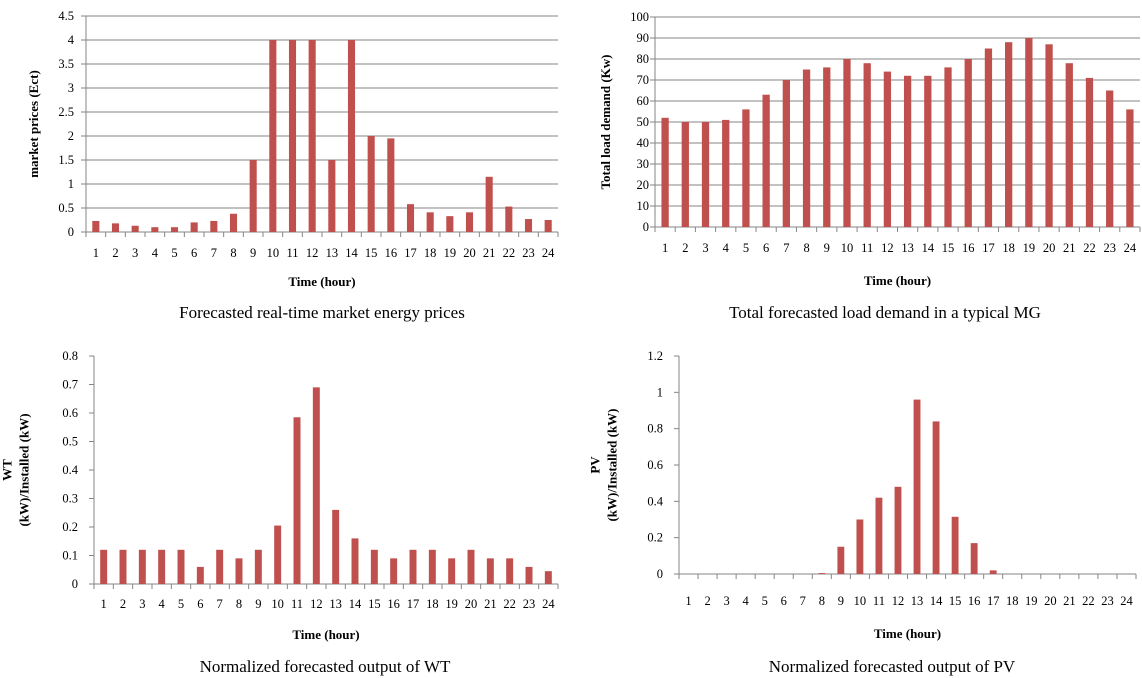  Describe the element at coordinates (605, 122) in the screenshot. I see `y-axis-title: Total load demand (Kw)` at that location.